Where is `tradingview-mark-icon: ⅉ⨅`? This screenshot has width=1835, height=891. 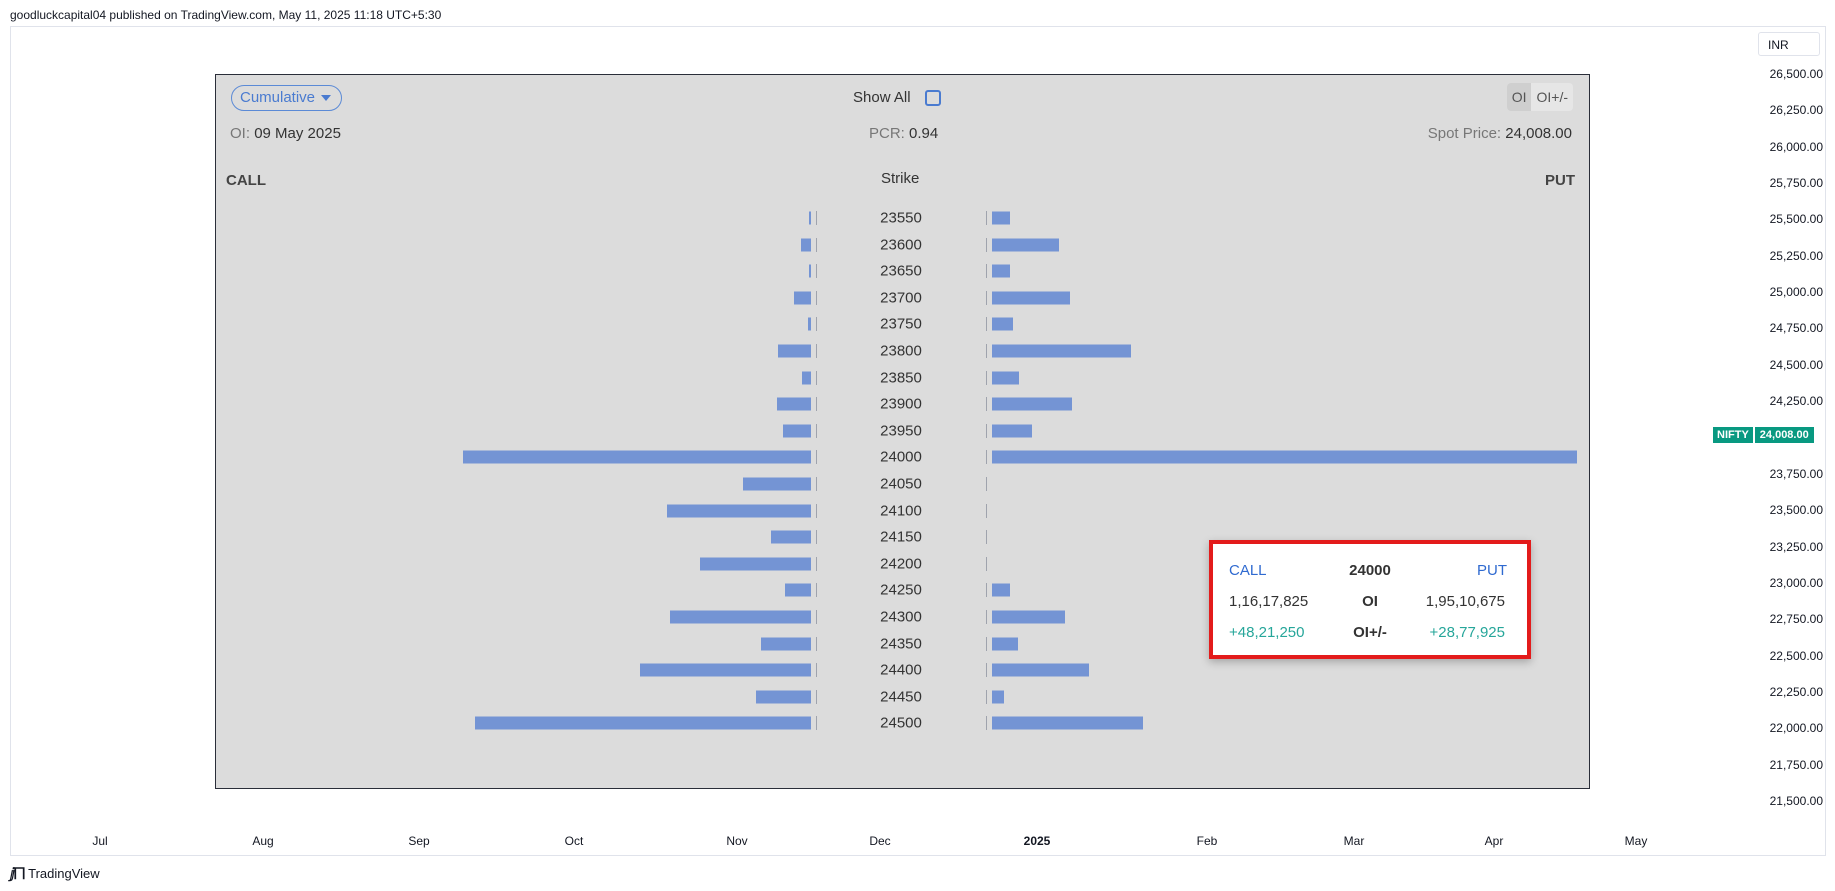 tradingview-mark-icon: ⅉ⨅ is located at coordinates (17, 873).